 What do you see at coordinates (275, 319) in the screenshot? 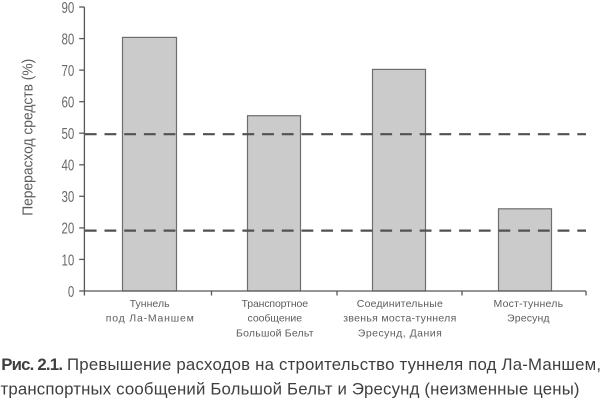
I see `svg-text: сообщение` at bounding box center [275, 319].